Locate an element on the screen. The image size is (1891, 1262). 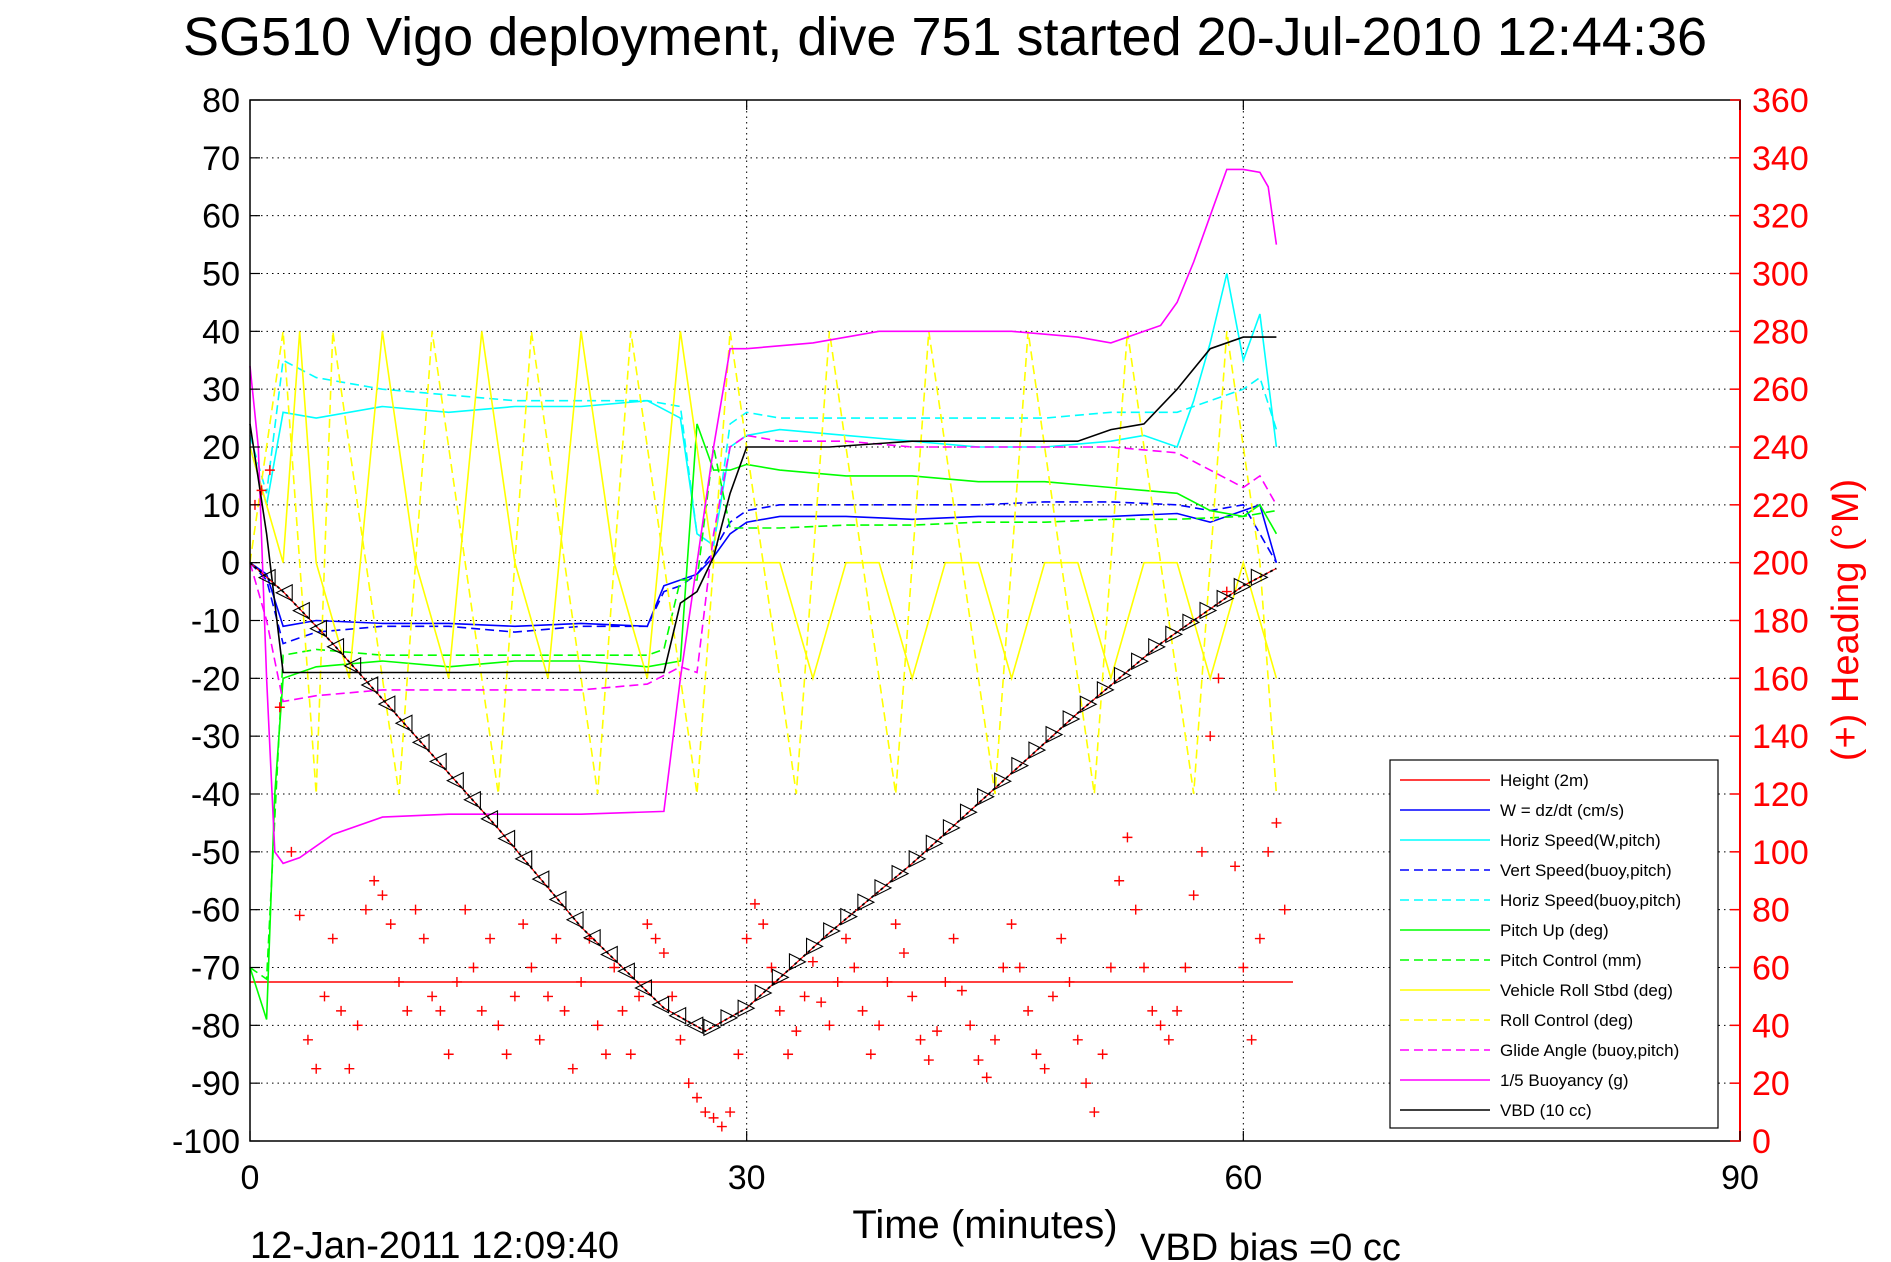
legend-label: Vert Speed(buoy,pitch) is located at coordinates (1586, 870).